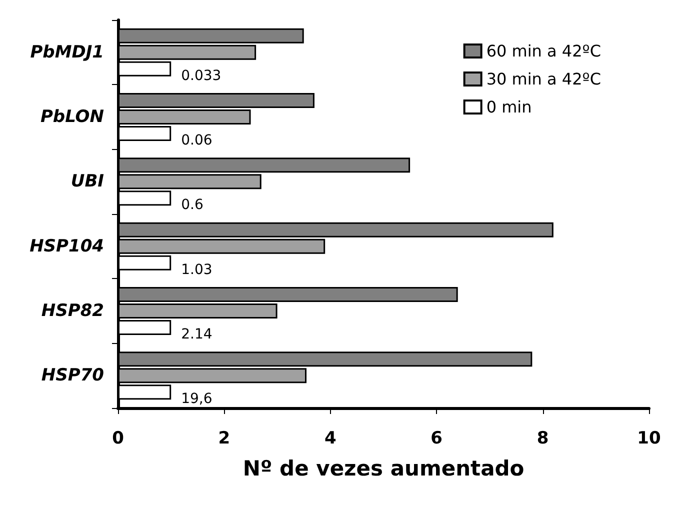 The image size is (674, 531). What do you see at coordinates (72, 117) in the screenshot?
I see `y-tick-label: PbLON` at bounding box center [72, 117].